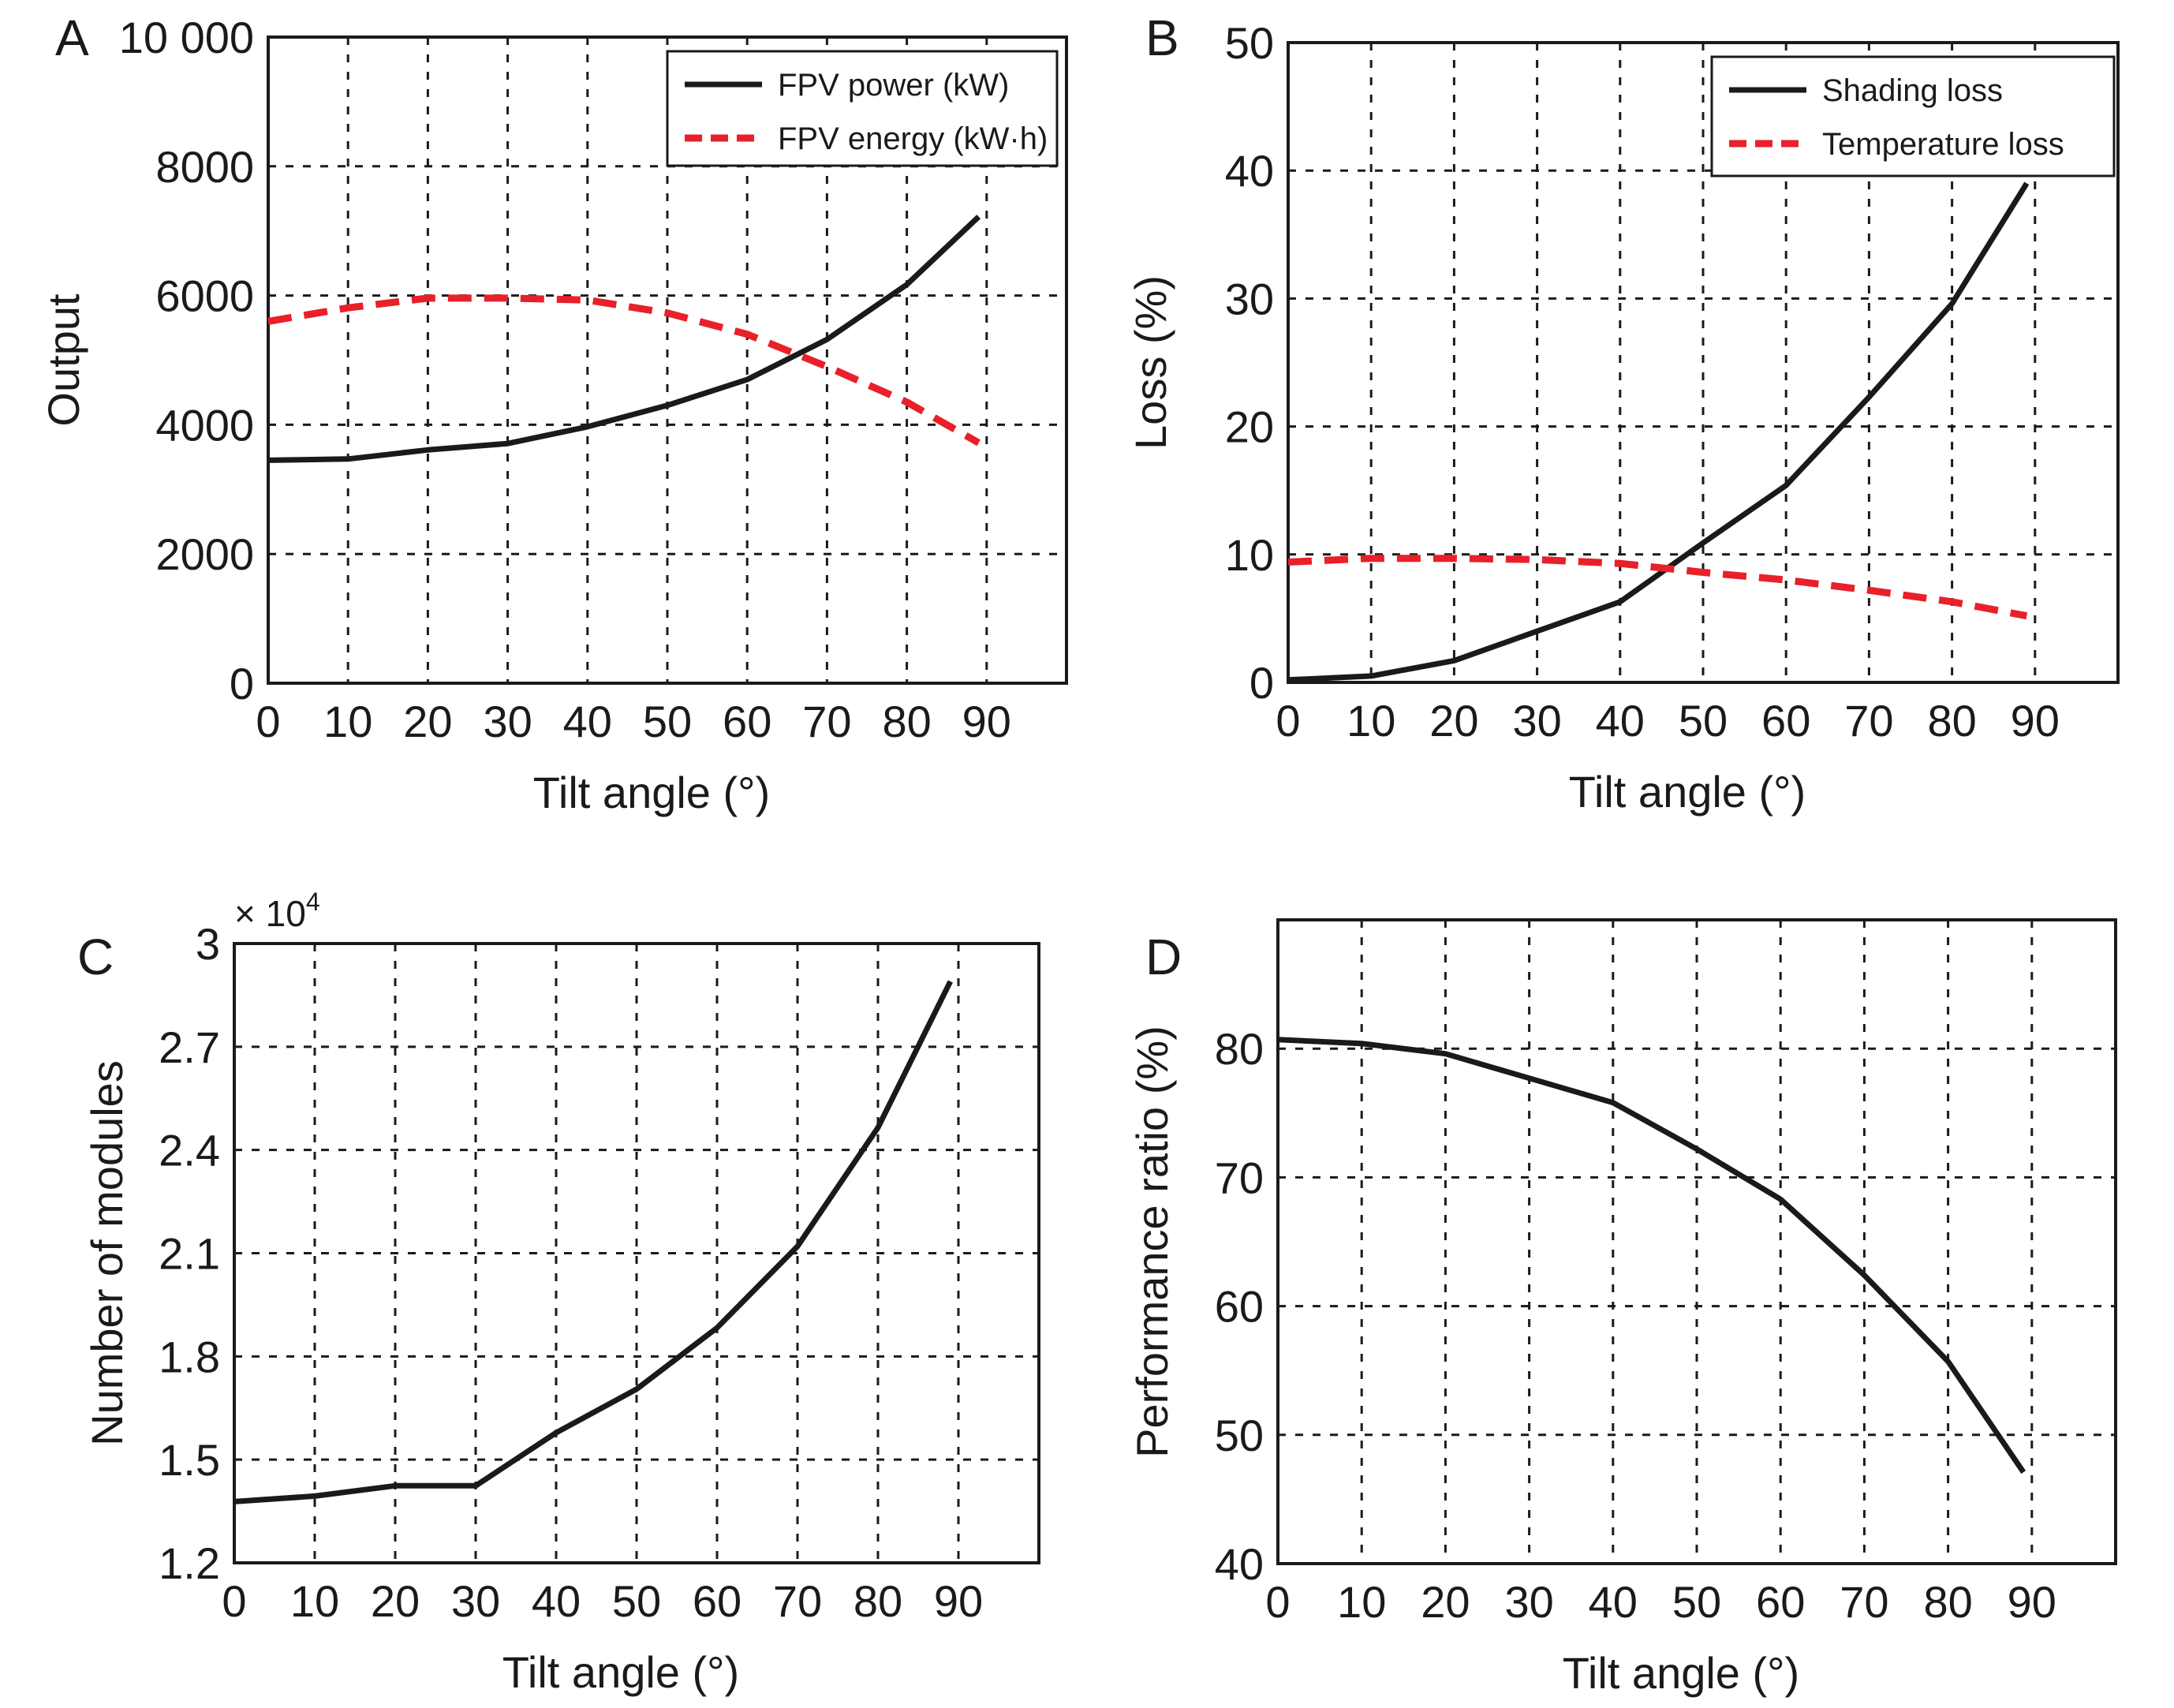 Image resolution: width=2174 pixels, height=1708 pixels. I want to click on y-tick-label: 6000, so click(204, 296).